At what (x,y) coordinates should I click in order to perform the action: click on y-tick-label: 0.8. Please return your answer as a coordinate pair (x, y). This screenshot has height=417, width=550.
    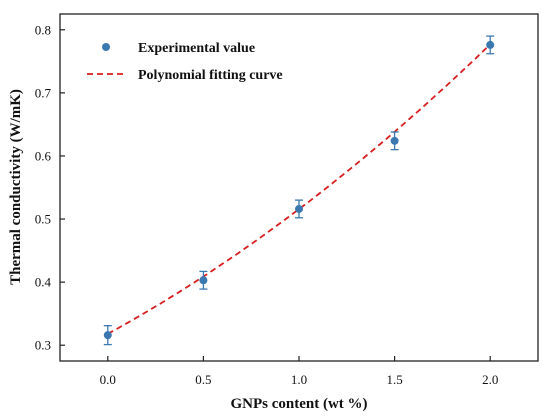
    Looking at the image, I should click on (43, 29).